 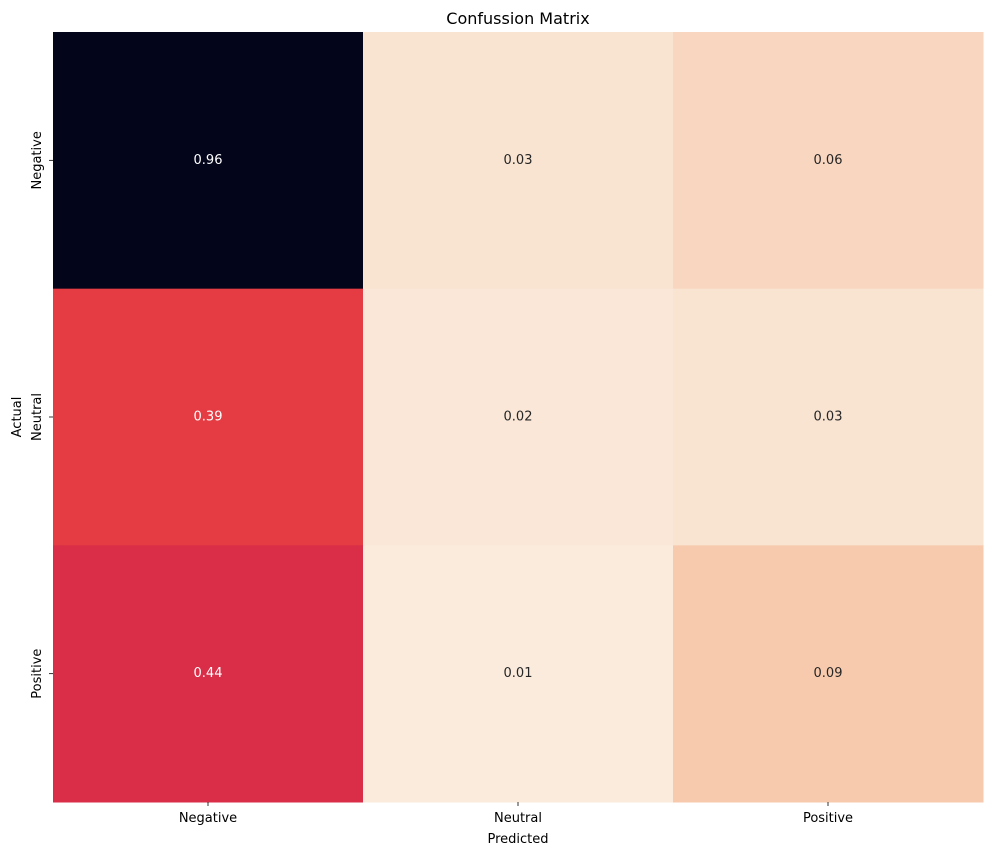 What do you see at coordinates (828, 818) in the screenshot?
I see `x-tick-label: Positive` at bounding box center [828, 818].